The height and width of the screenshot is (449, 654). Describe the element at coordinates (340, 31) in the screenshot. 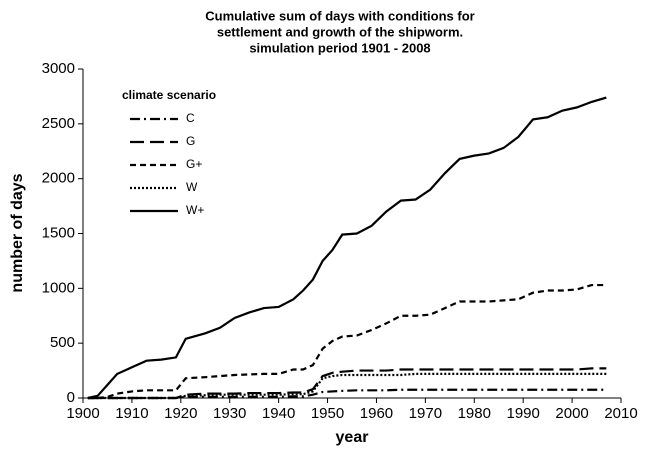

I see `chart-title: settlement and growth of the shipworm.` at that location.